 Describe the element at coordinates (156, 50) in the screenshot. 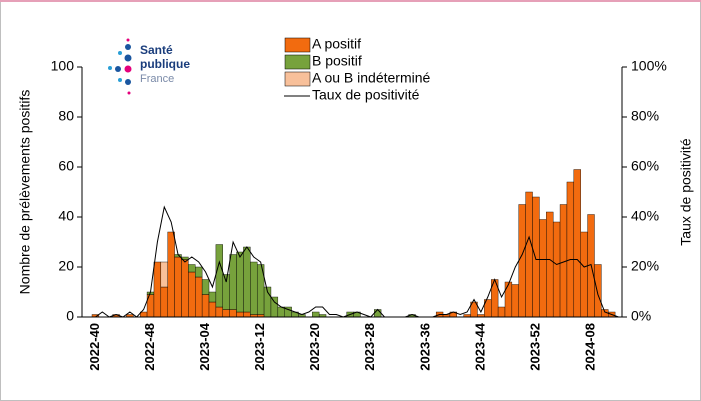

I see `logo-text: Santé` at that location.